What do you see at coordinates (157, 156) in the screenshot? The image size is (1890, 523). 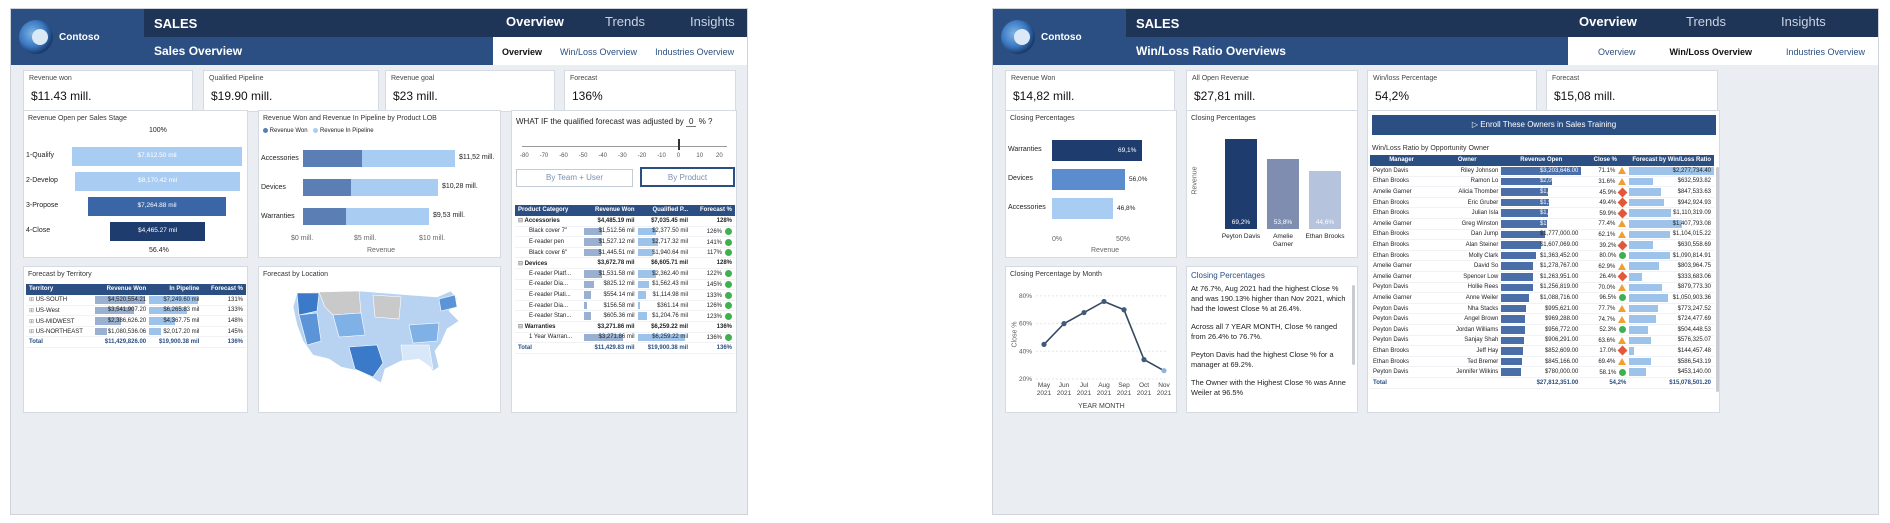 I see `funnel-bar: $7,612.50 mil` at bounding box center [157, 156].